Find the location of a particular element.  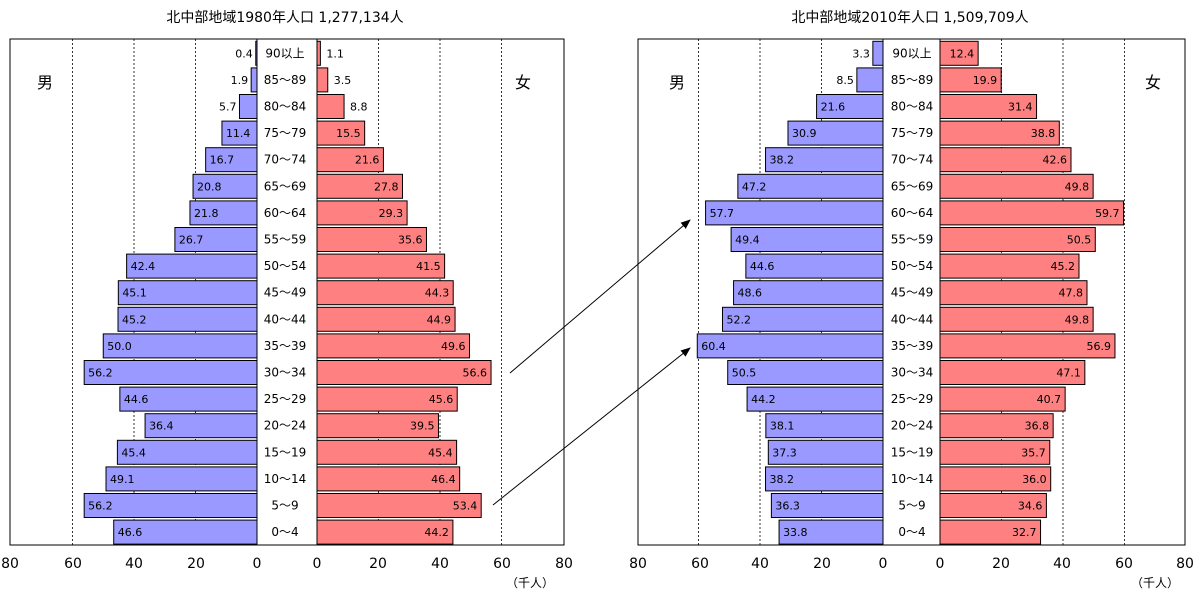

x-tick-label-6: 20 is located at coordinates (378, 564).